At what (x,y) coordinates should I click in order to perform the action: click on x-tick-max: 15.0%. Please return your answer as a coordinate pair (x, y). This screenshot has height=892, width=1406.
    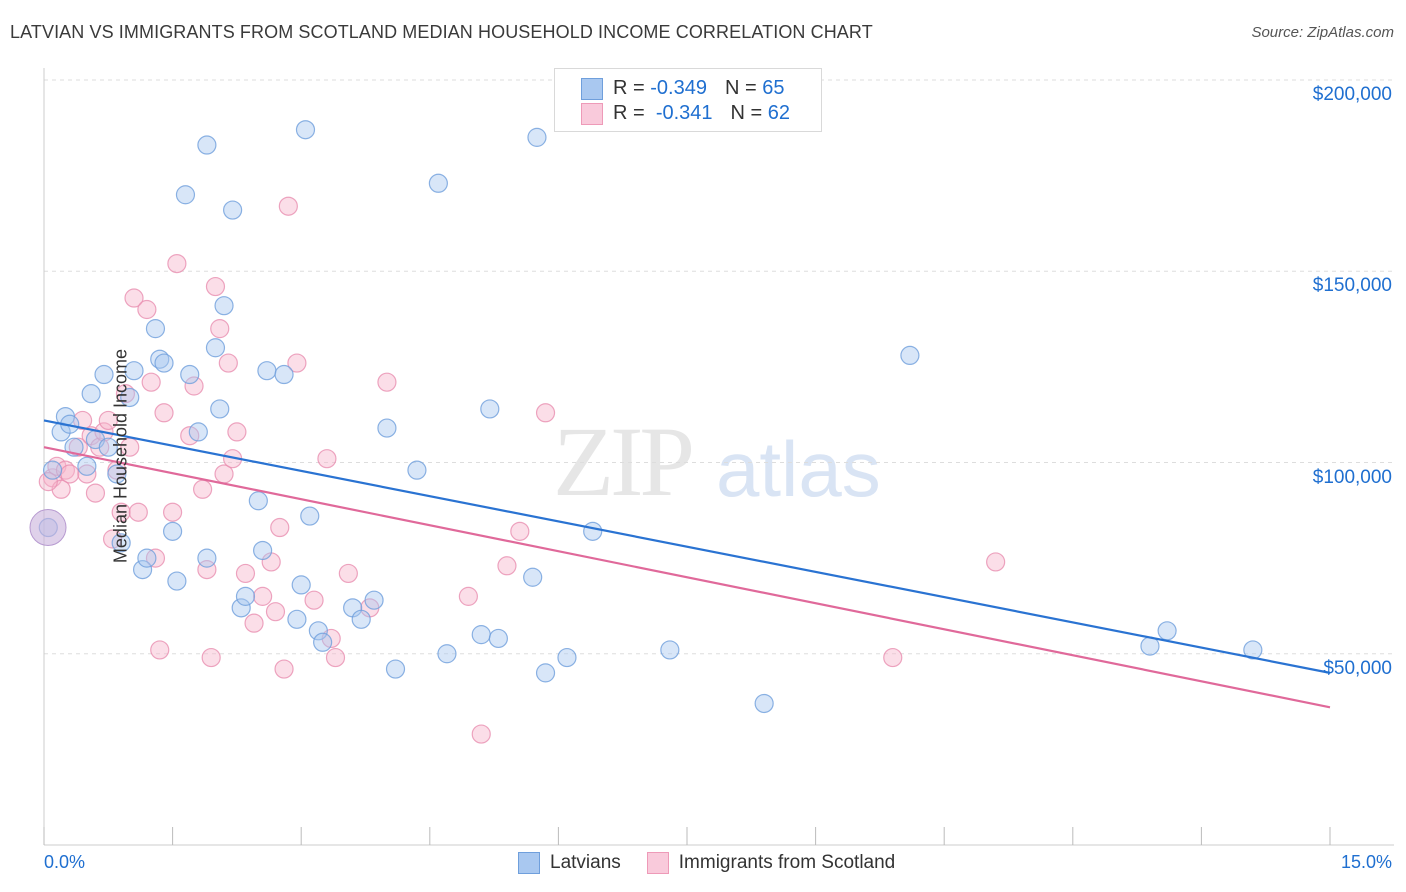
    Looking at the image, I should click on (1366, 862).